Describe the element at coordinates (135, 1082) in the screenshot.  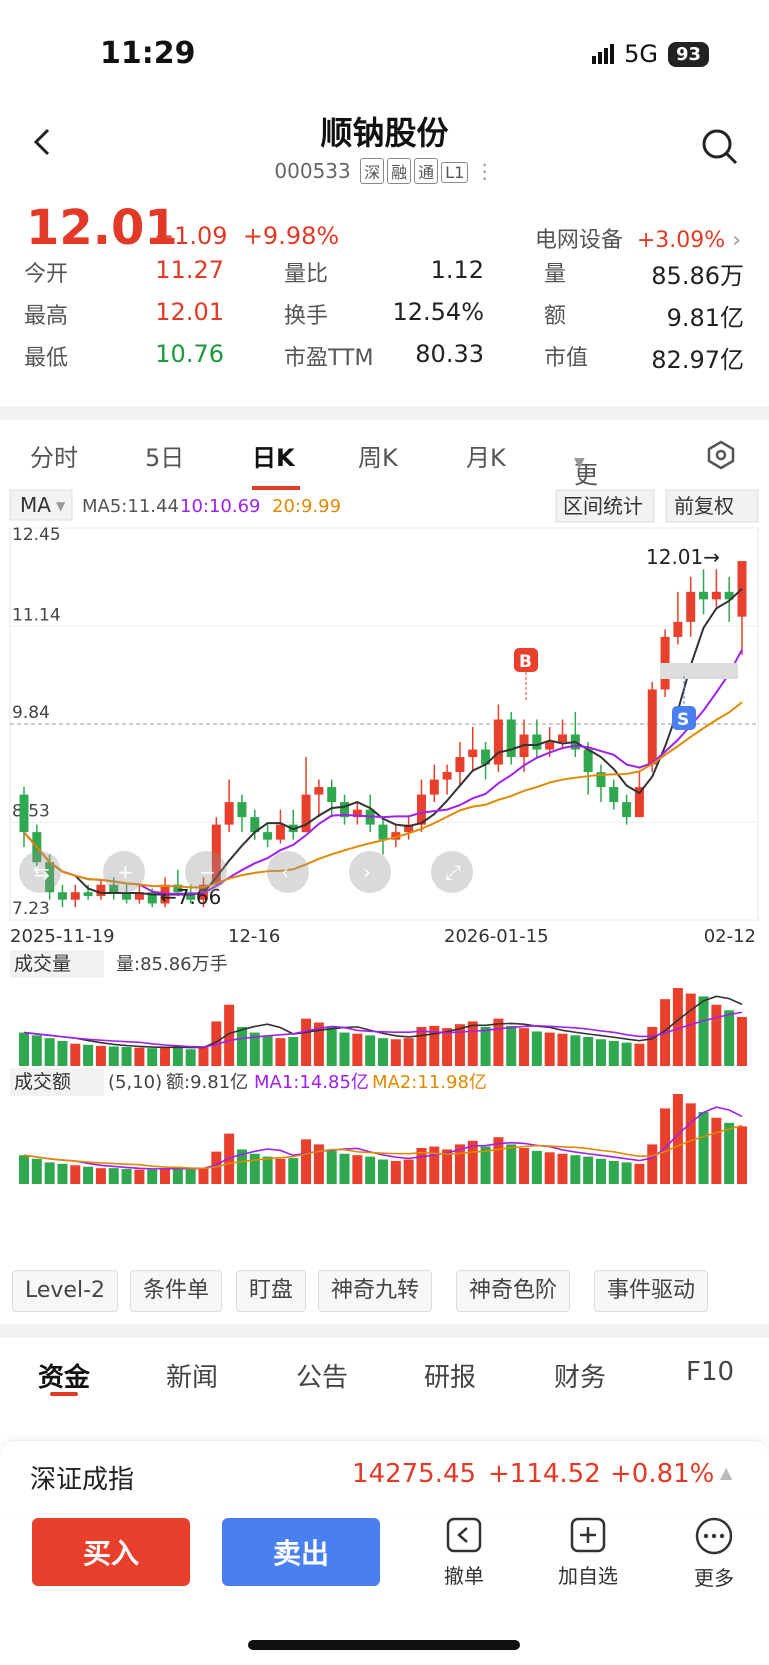
I see `amount-params: (5,10)` at that location.